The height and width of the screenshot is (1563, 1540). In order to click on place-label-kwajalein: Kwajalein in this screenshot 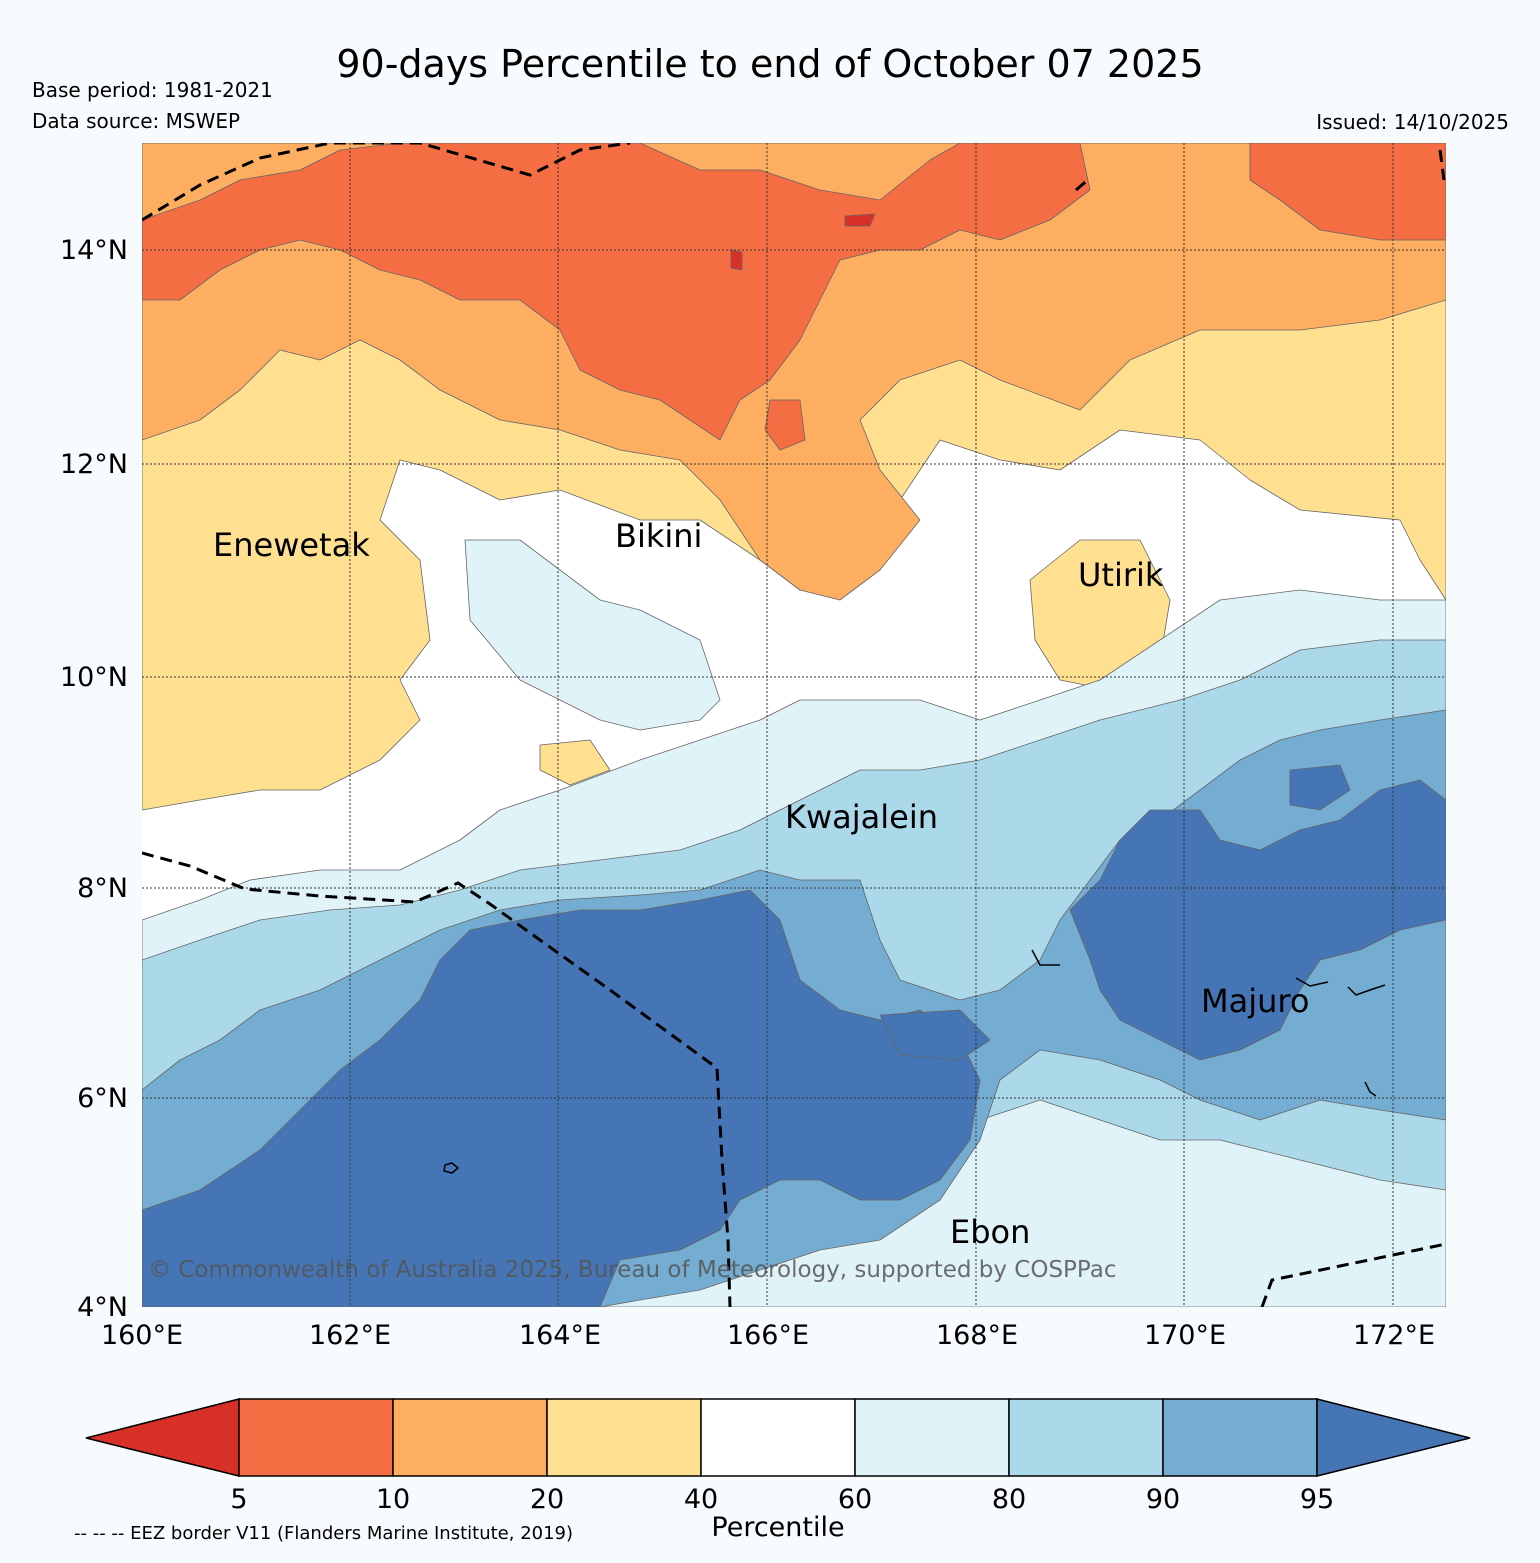, I will do `click(861, 817)`.